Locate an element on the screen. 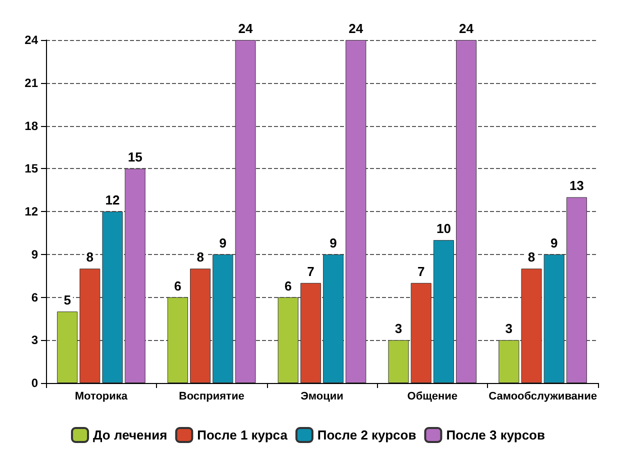 The image size is (617, 462). legend-label: После 2 курсов is located at coordinates (366, 435).